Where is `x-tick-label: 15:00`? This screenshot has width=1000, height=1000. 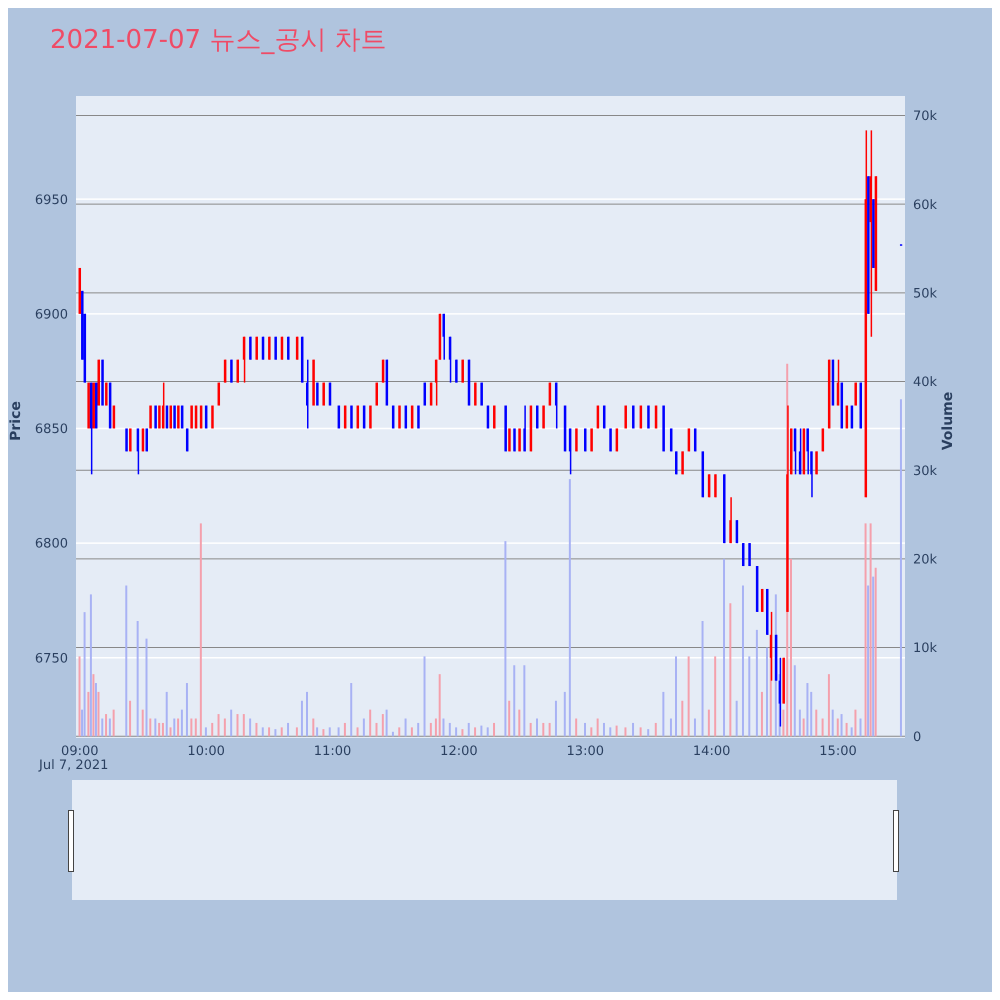
x-tick-label: 15:00 is located at coordinates (838, 752).